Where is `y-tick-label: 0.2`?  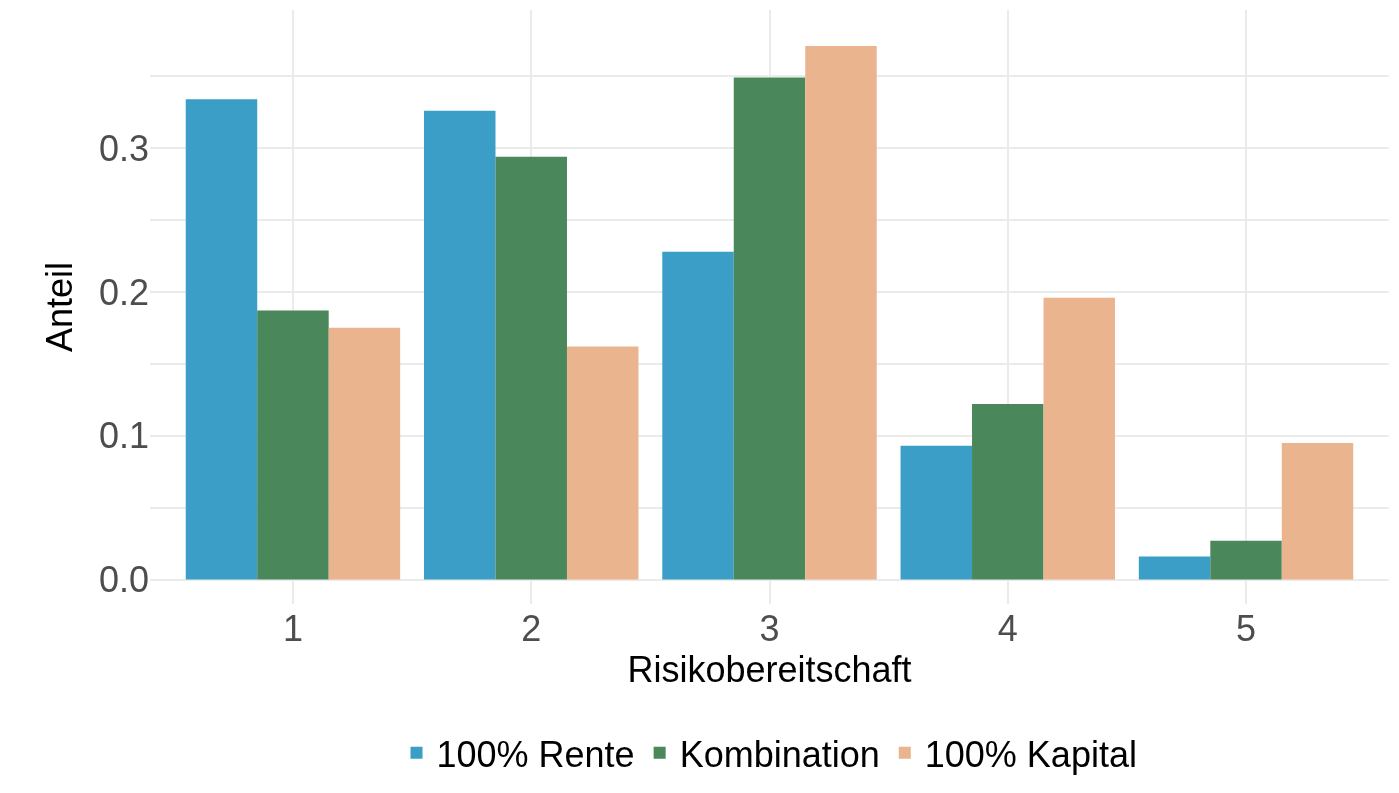
y-tick-label: 0.2 is located at coordinates (123, 292).